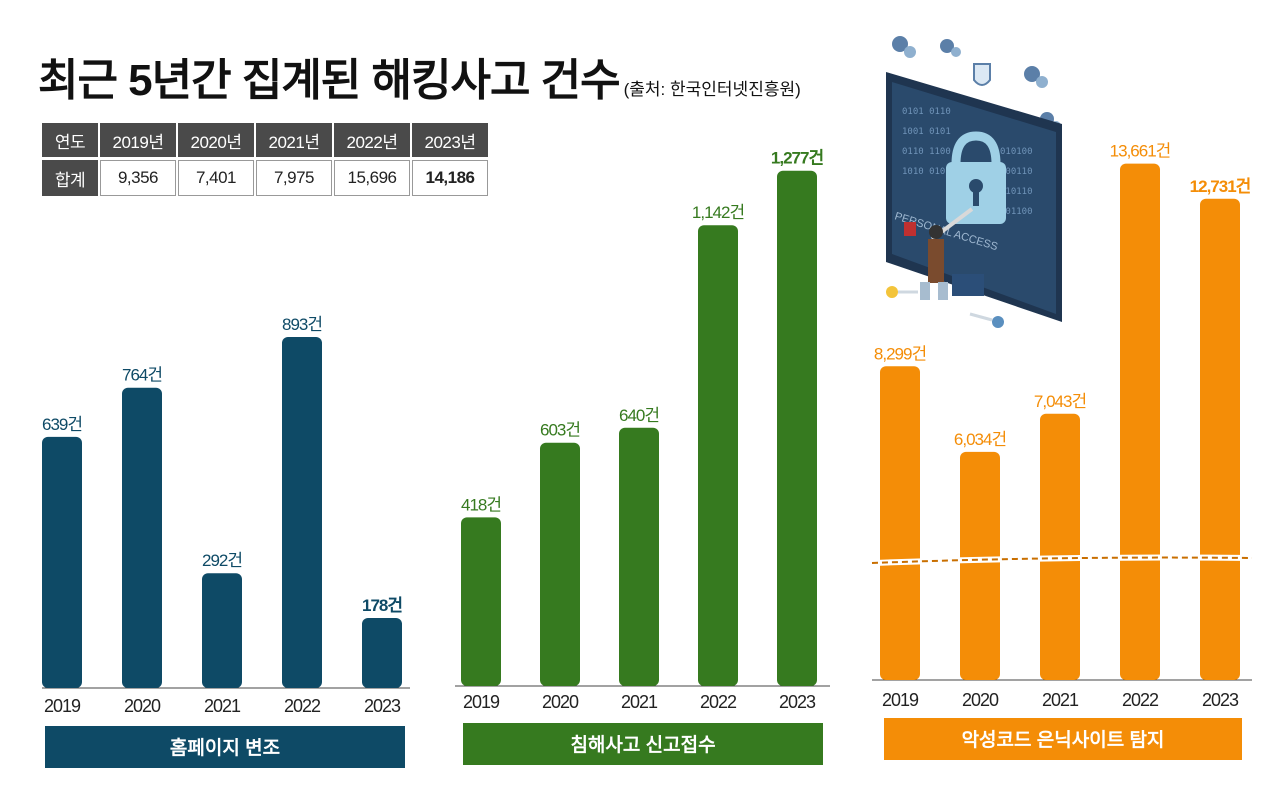  What do you see at coordinates (216, 140) in the screenshot?
I see `summary-year-cell: 2020년` at bounding box center [216, 140].